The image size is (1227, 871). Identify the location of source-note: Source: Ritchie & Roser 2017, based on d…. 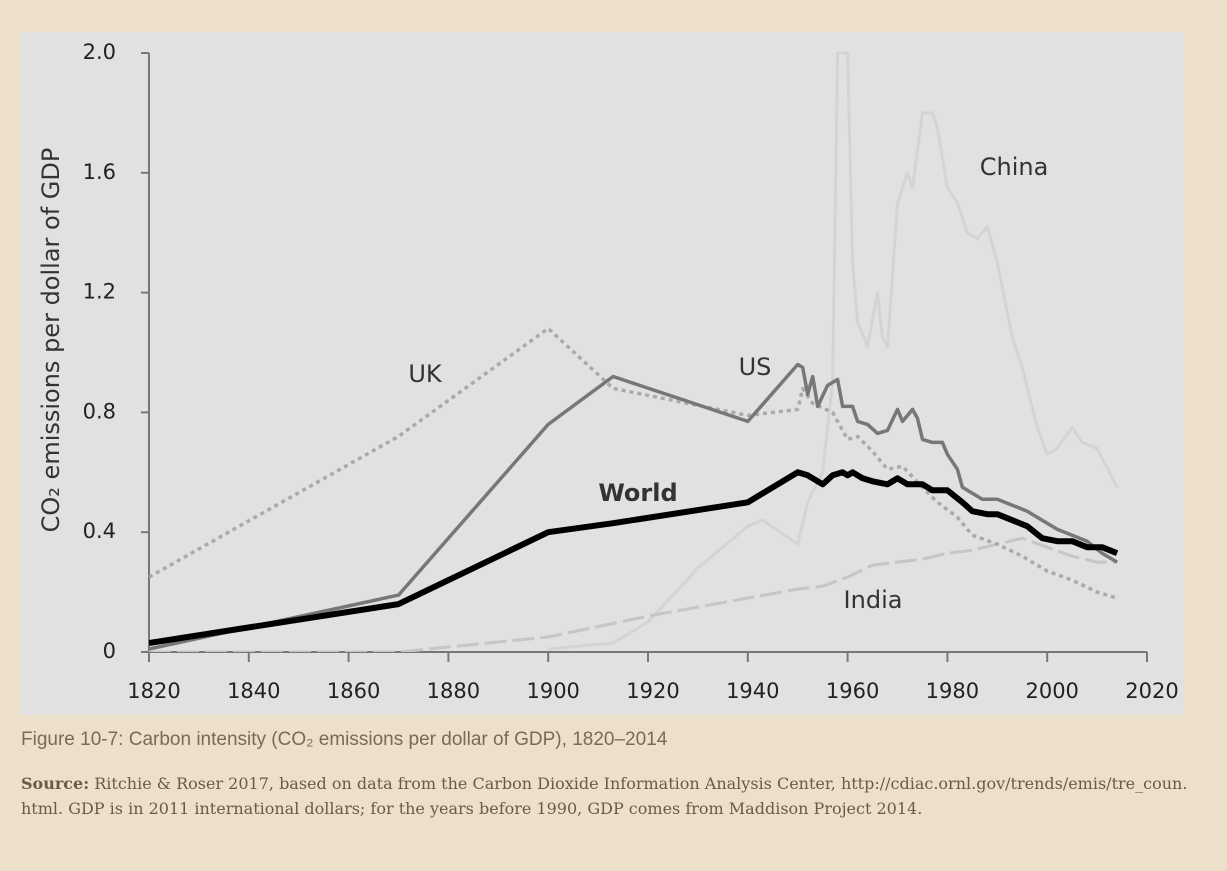
(608, 796).